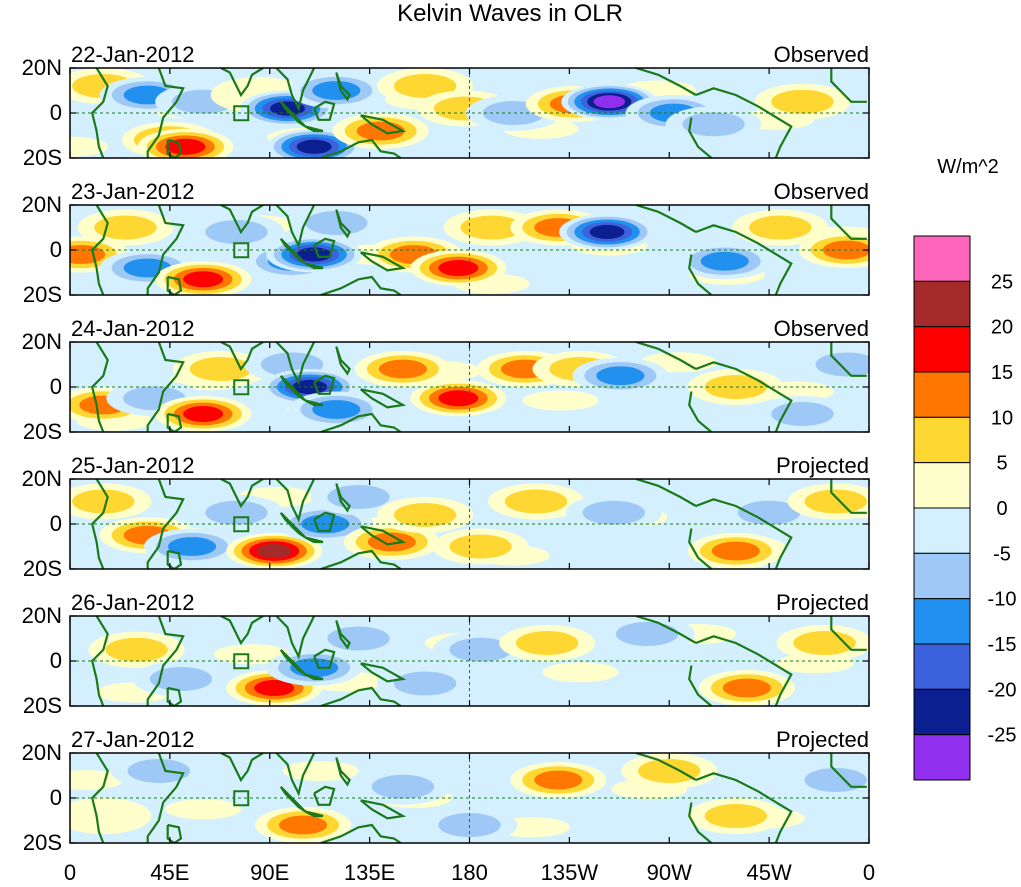 This screenshot has height=887, width=1021. Describe the element at coordinates (1002, 373) in the screenshot. I see `colorbar-label: 15` at that location.